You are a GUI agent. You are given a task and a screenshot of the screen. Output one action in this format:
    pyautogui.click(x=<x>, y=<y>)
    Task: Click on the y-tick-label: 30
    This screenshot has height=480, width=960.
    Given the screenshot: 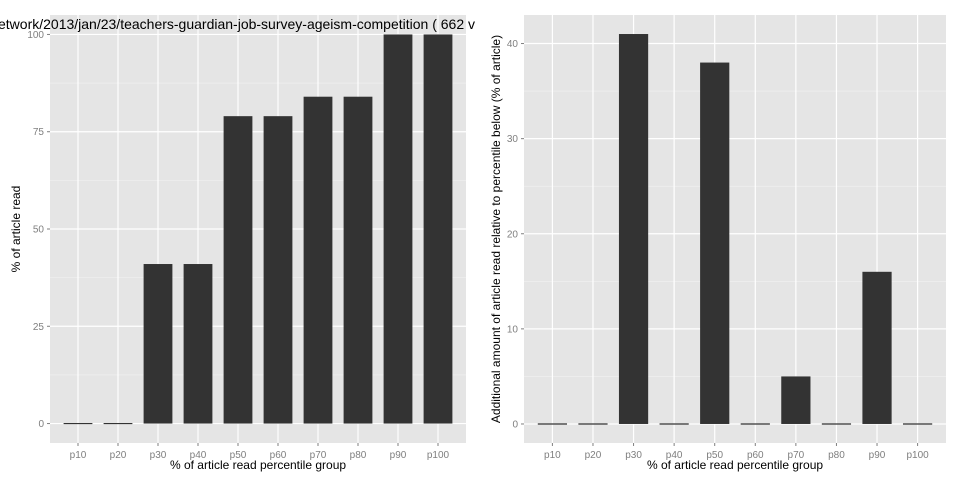 What is the action you would take?
    pyautogui.click(x=513, y=139)
    